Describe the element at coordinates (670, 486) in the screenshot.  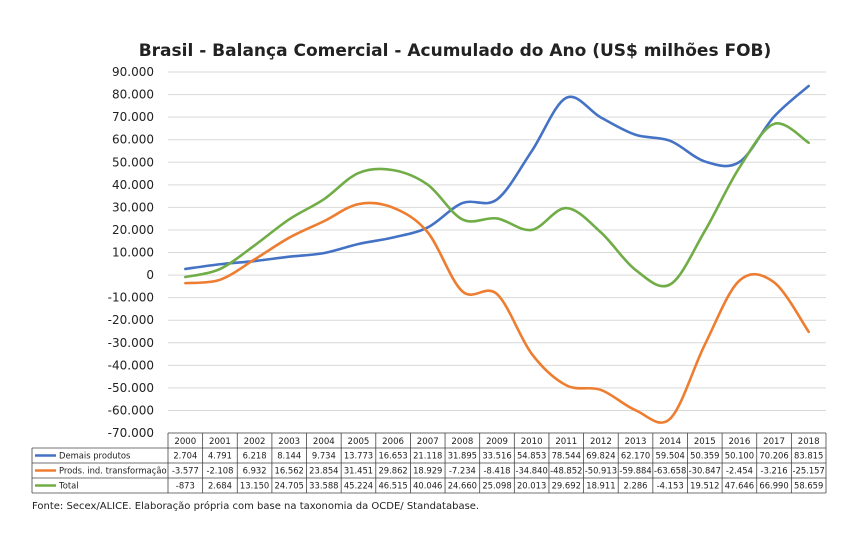
I see `data-label: -4.153` at that location.